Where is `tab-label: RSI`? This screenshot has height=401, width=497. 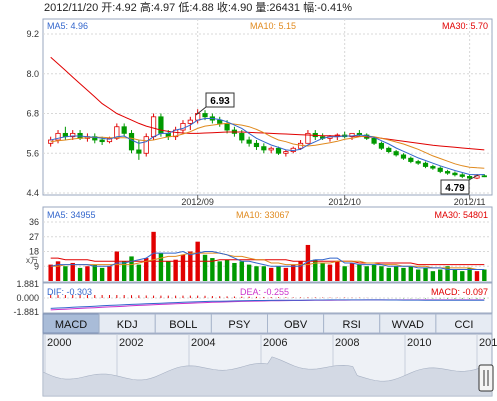
tab-label: RSI is located at coordinates (352, 325).